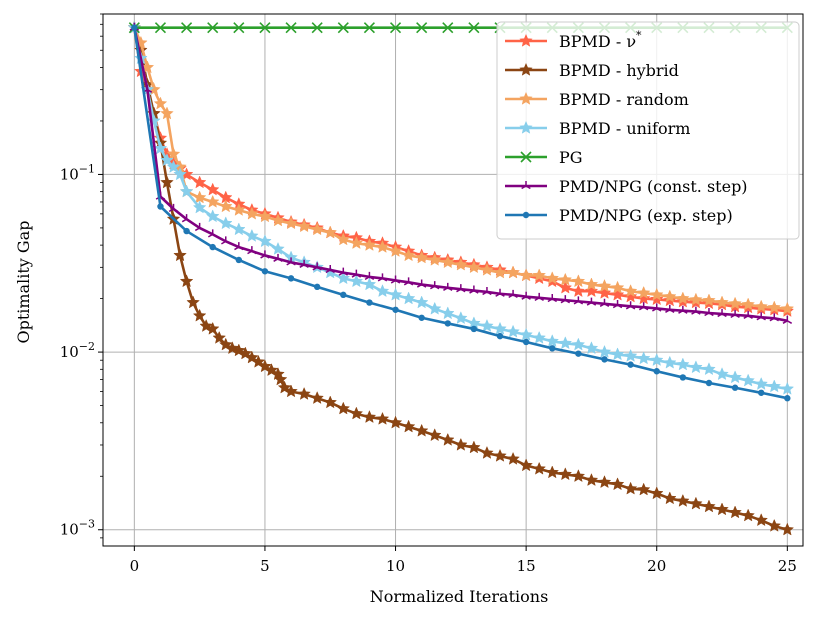 Image resolution: width=831 pixels, height=621 pixels. What do you see at coordinates (265, 566) in the screenshot?
I see `x-tick-label: 5` at bounding box center [265, 566].